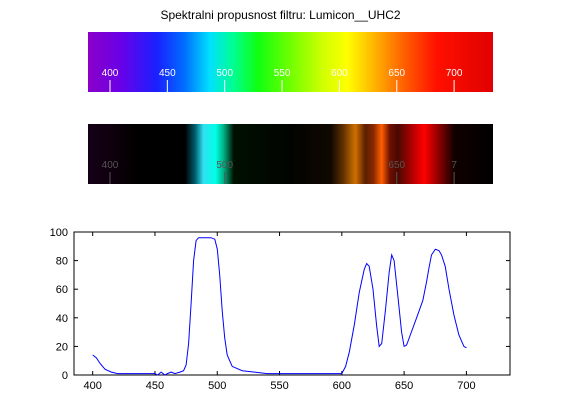 This screenshot has height=420, width=561. What do you see at coordinates (62, 290) in the screenshot?
I see `y-tick-label: 60` at bounding box center [62, 290].